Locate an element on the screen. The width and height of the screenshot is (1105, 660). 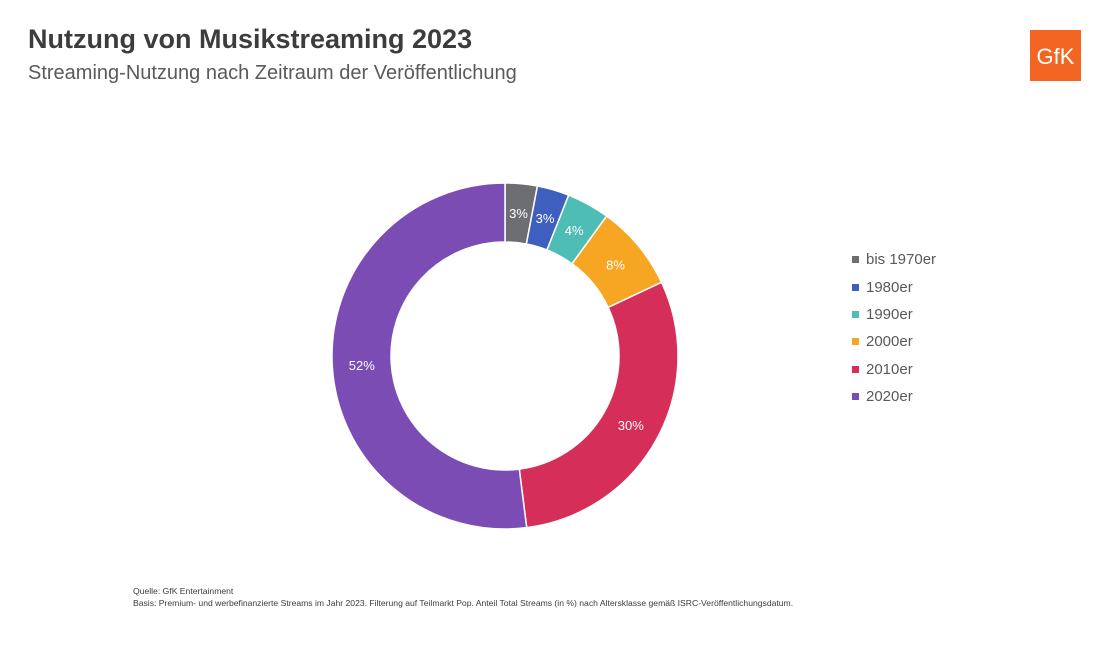
source-note: Quelle: GfK Entertainment is located at coordinates (183, 591).